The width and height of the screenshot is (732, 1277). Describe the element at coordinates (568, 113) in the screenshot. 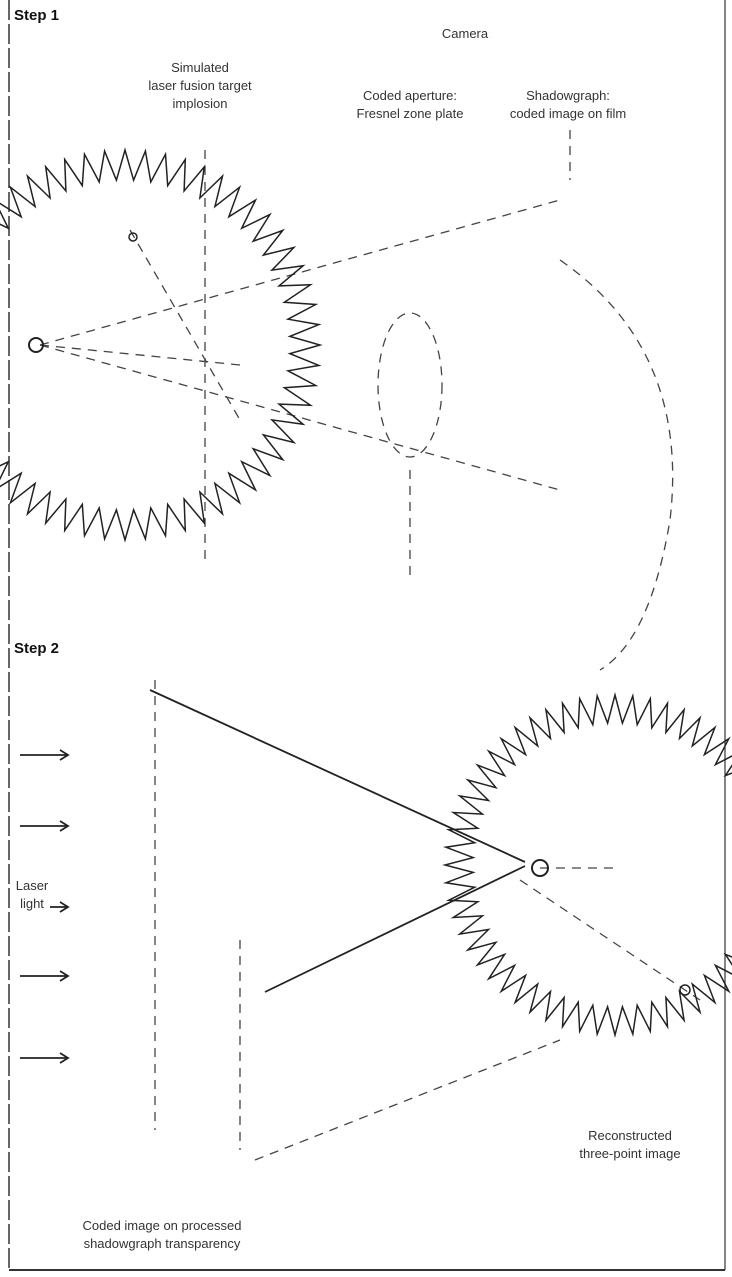

I see `label-line: coded image on film` at that location.